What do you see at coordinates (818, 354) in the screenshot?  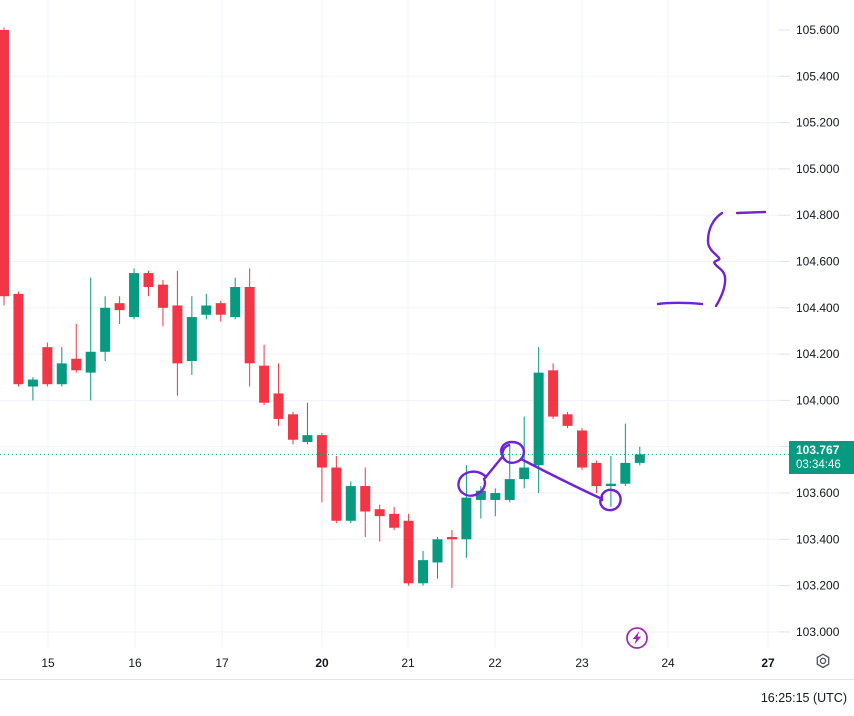 I see `price-axis-label: 104.200` at bounding box center [818, 354].